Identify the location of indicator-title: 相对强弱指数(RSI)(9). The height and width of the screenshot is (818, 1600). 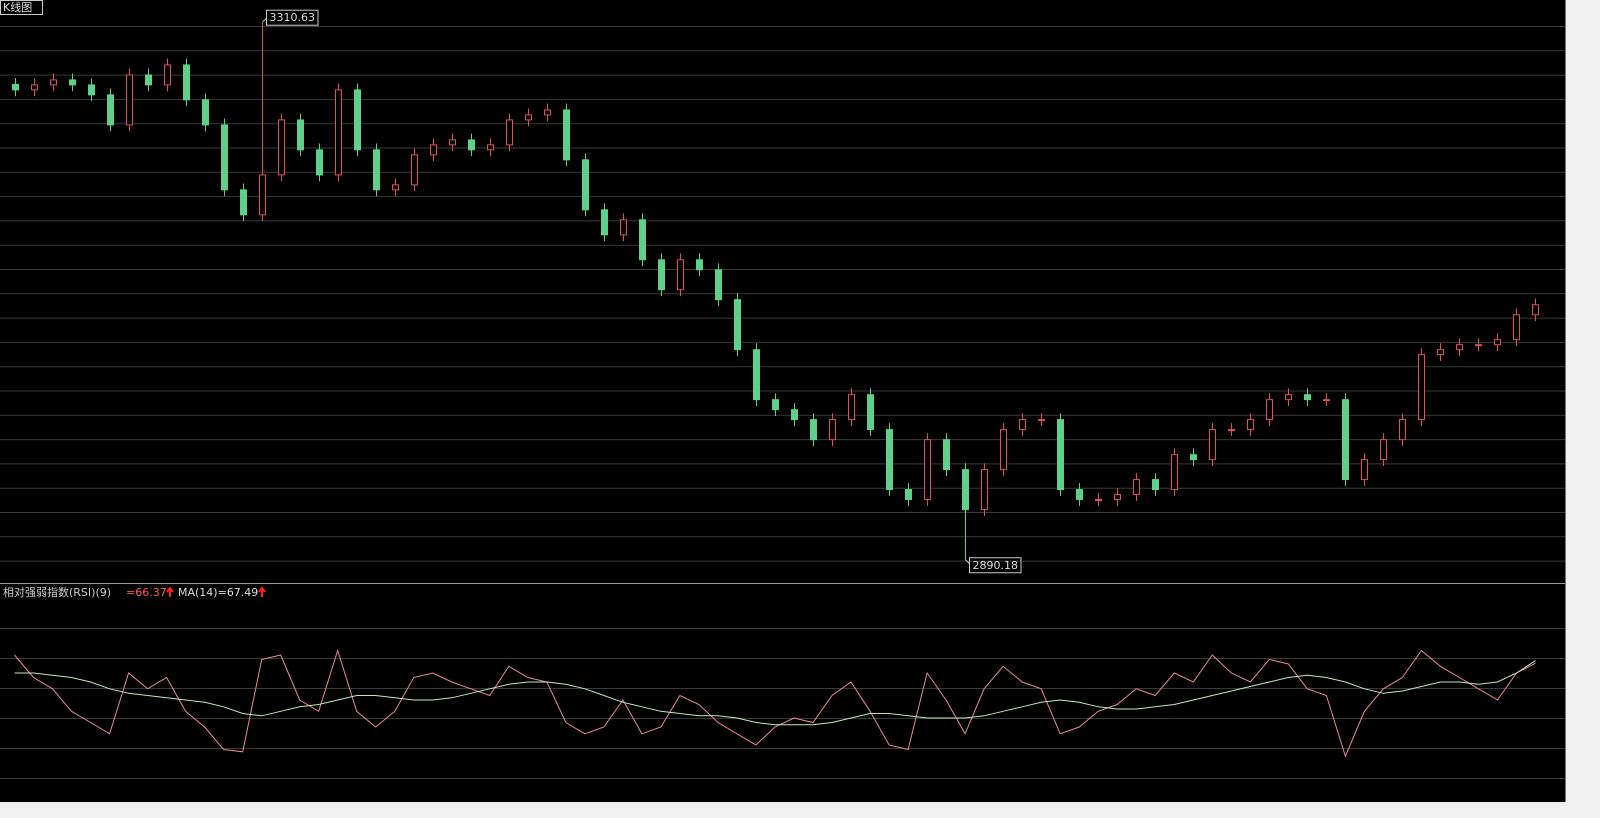
(57, 592).